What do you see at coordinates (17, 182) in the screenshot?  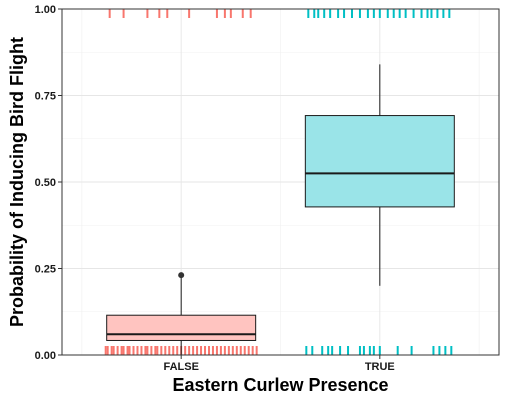 I see `y-axis-title: Probability of Inducing Bird Flight` at bounding box center [17, 182].